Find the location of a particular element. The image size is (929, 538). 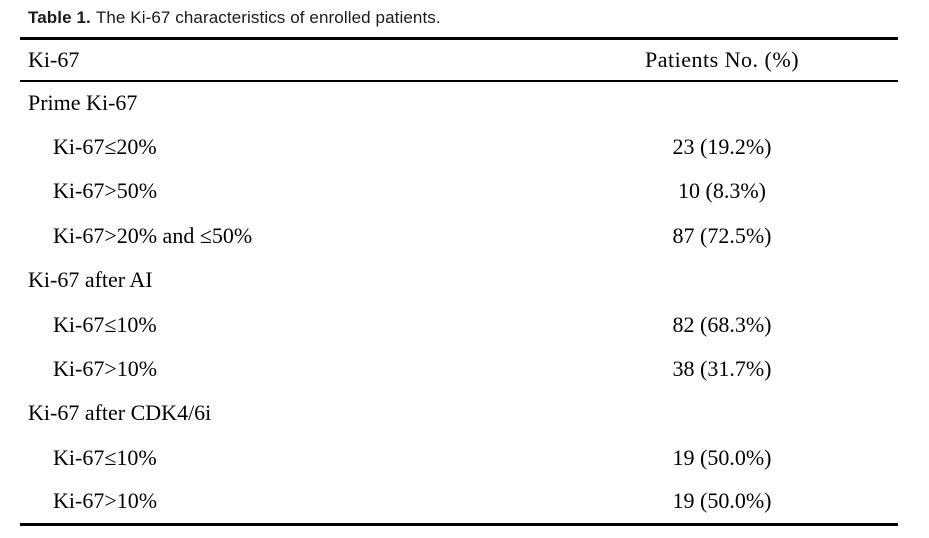

row-value: 82 (68.3%) is located at coordinates (722, 324).